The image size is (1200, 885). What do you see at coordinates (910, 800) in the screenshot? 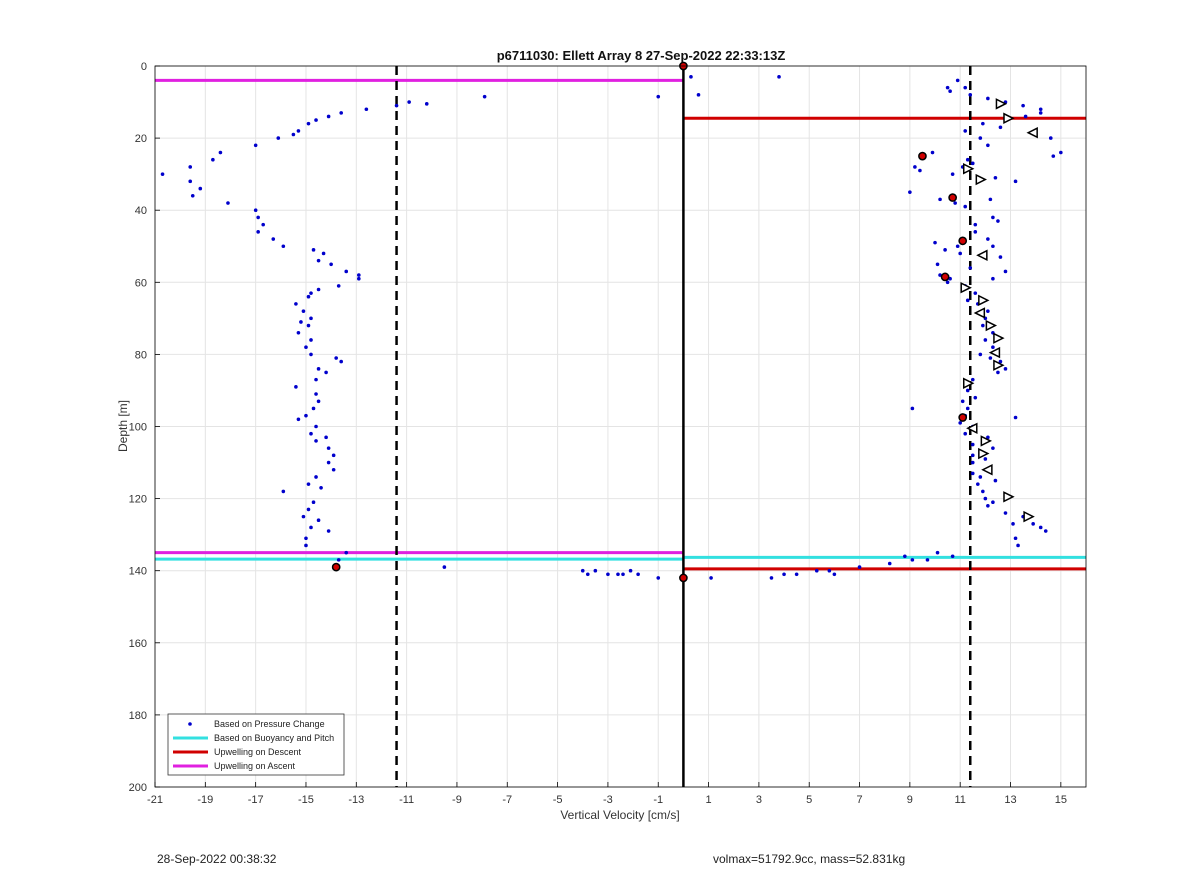
I see `x-tick-label: 9` at bounding box center [910, 800].